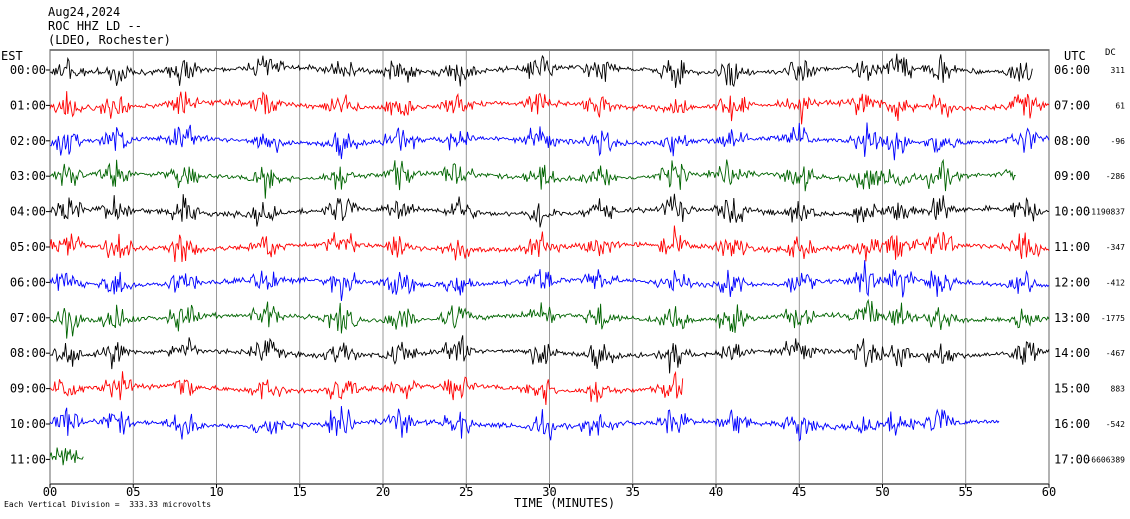 Image resolution: width=1130 pixels, height=519 pixels. Describe the element at coordinates (1072, 247) in the screenshot. I see `utc-label-5: 11:00` at that location.